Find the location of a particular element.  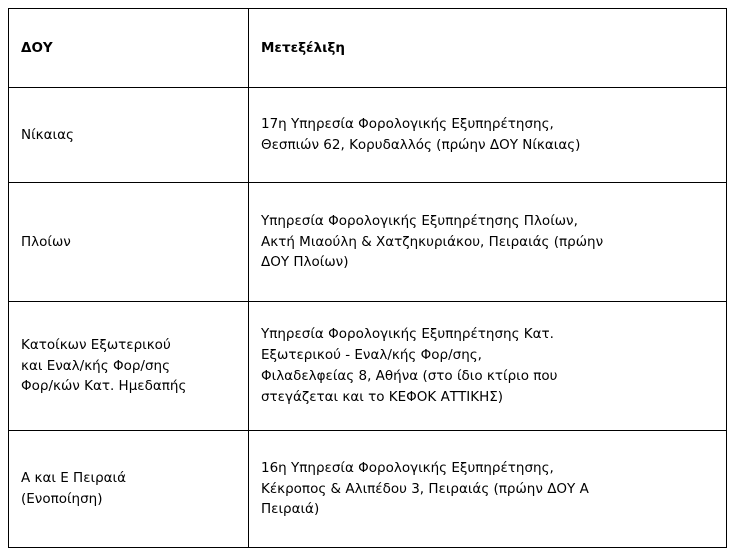

metexelixi-line: Εξωτερικού - Εναλ/κής Φορ/σης, is located at coordinates (371, 355).